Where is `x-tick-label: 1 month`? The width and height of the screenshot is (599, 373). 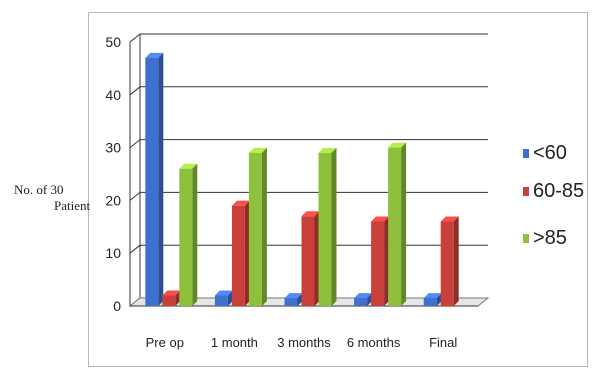
x-tick-label: 1 month is located at coordinates (234, 342).